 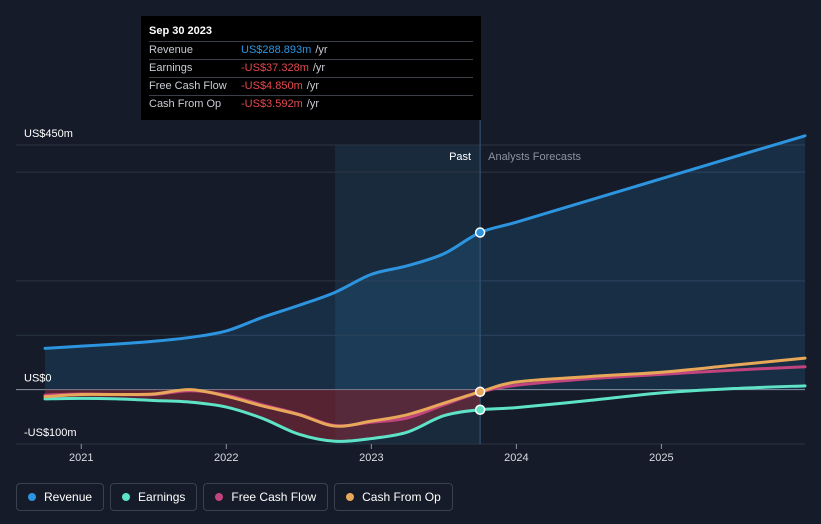 I want to click on tooltip-label: Cash From Op, so click(x=185, y=104).